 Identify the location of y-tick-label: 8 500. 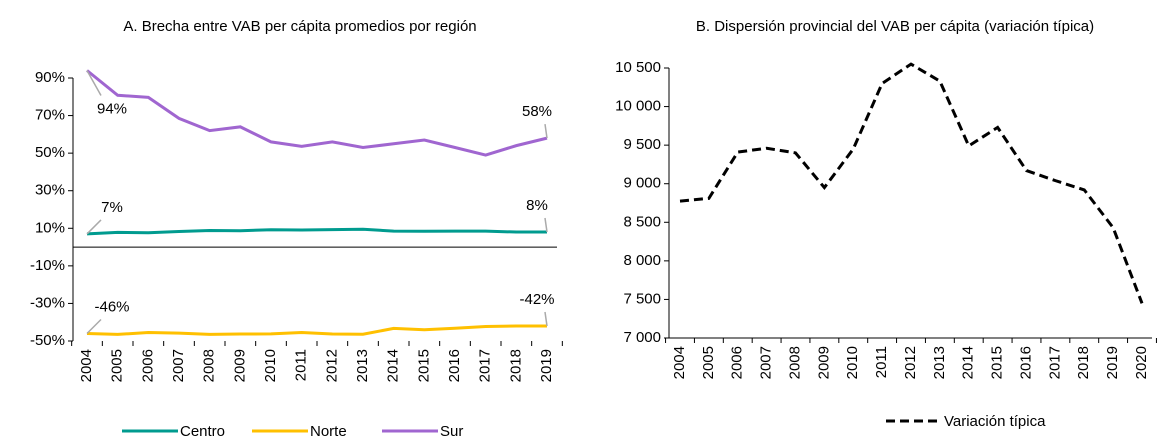
(642, 221).